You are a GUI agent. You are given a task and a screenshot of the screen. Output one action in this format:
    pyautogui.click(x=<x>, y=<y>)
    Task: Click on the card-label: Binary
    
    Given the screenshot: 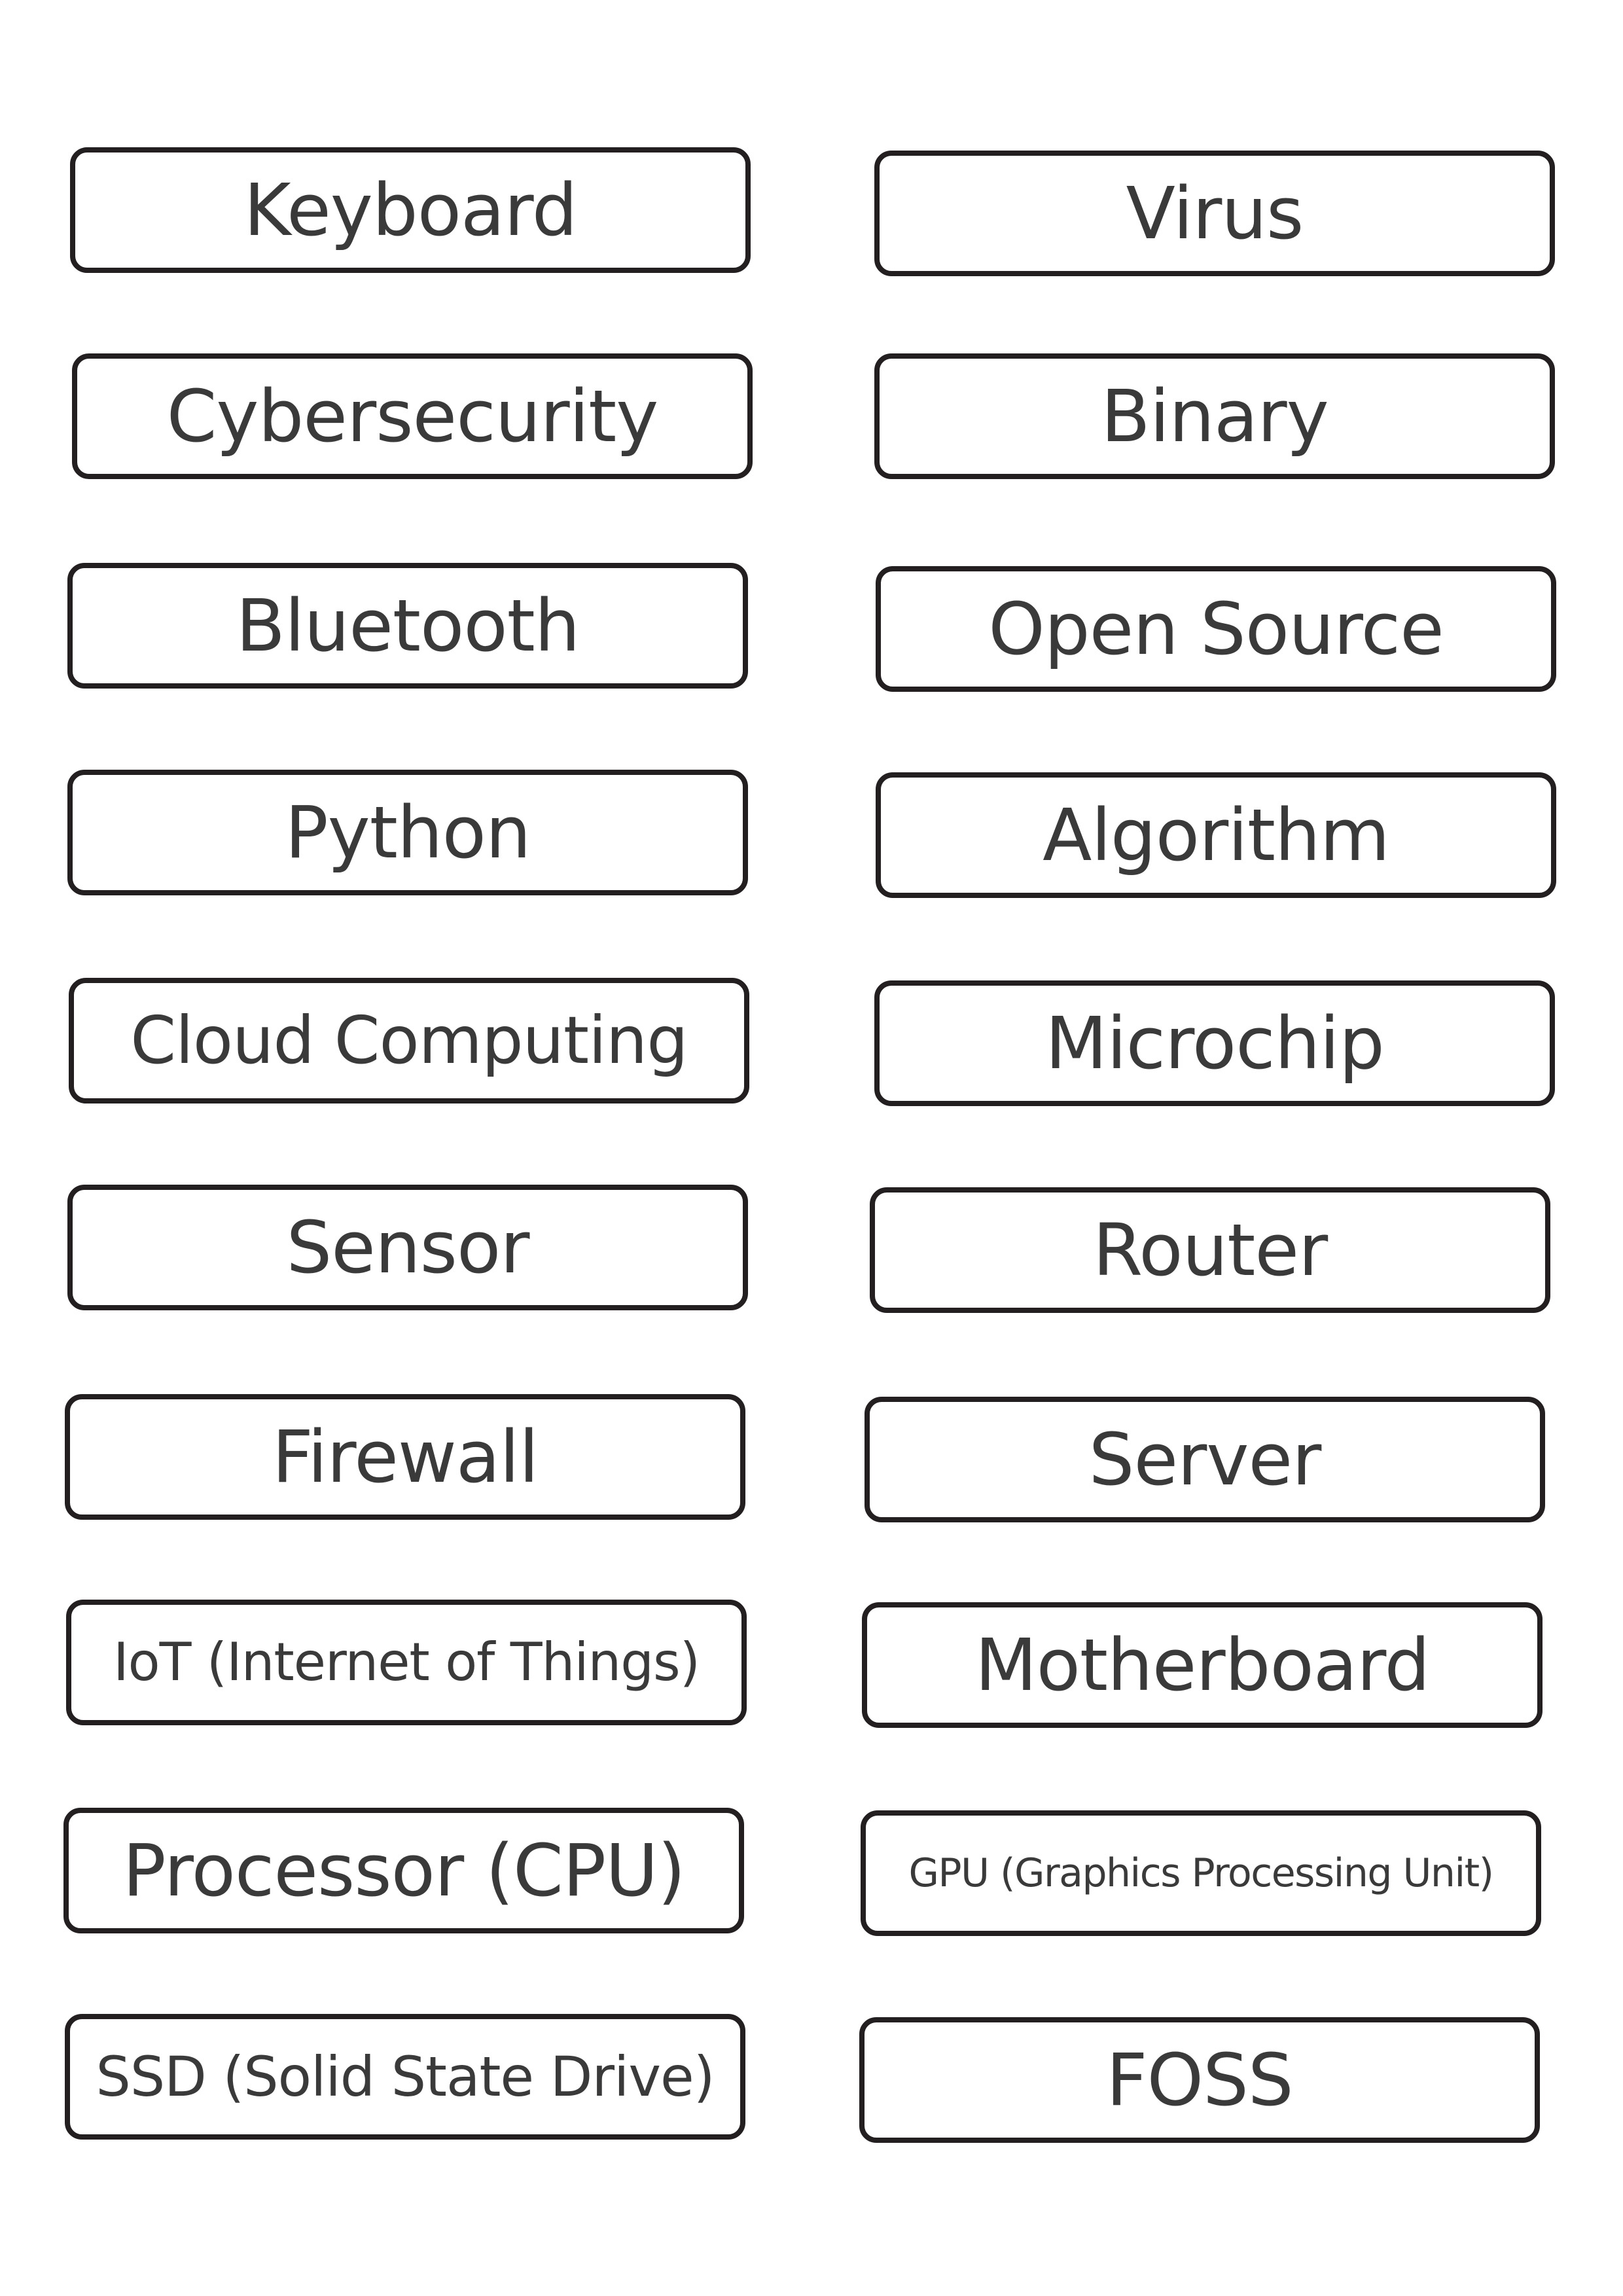 What is the action you would take?
    pyautogui.click(x=1215, y=416)
    